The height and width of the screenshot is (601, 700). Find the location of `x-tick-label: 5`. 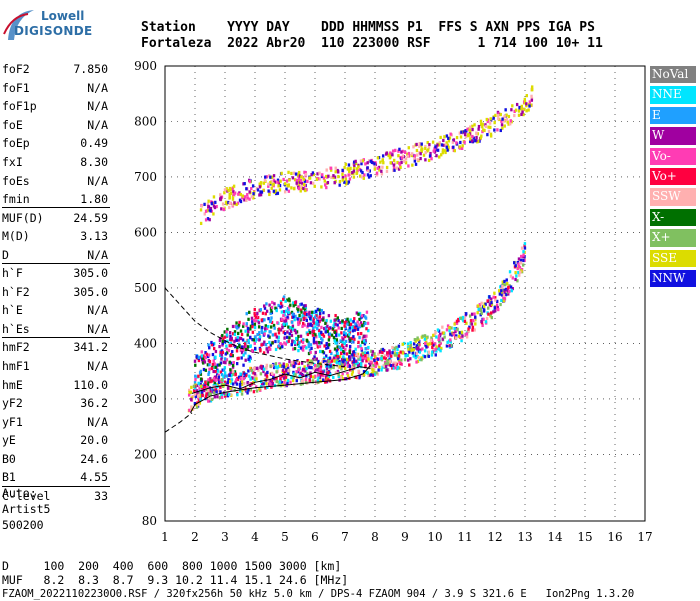

x-tick-label: 5 is located at coordinates (285, 537).